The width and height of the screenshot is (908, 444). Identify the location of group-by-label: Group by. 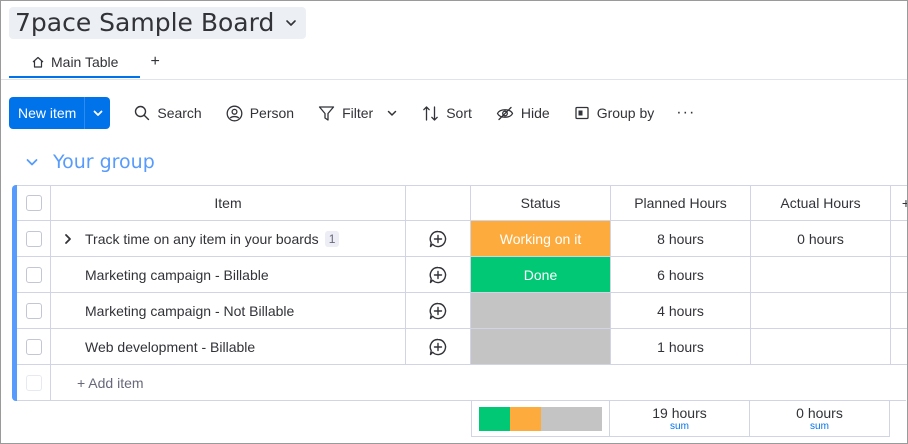
(625, 113).